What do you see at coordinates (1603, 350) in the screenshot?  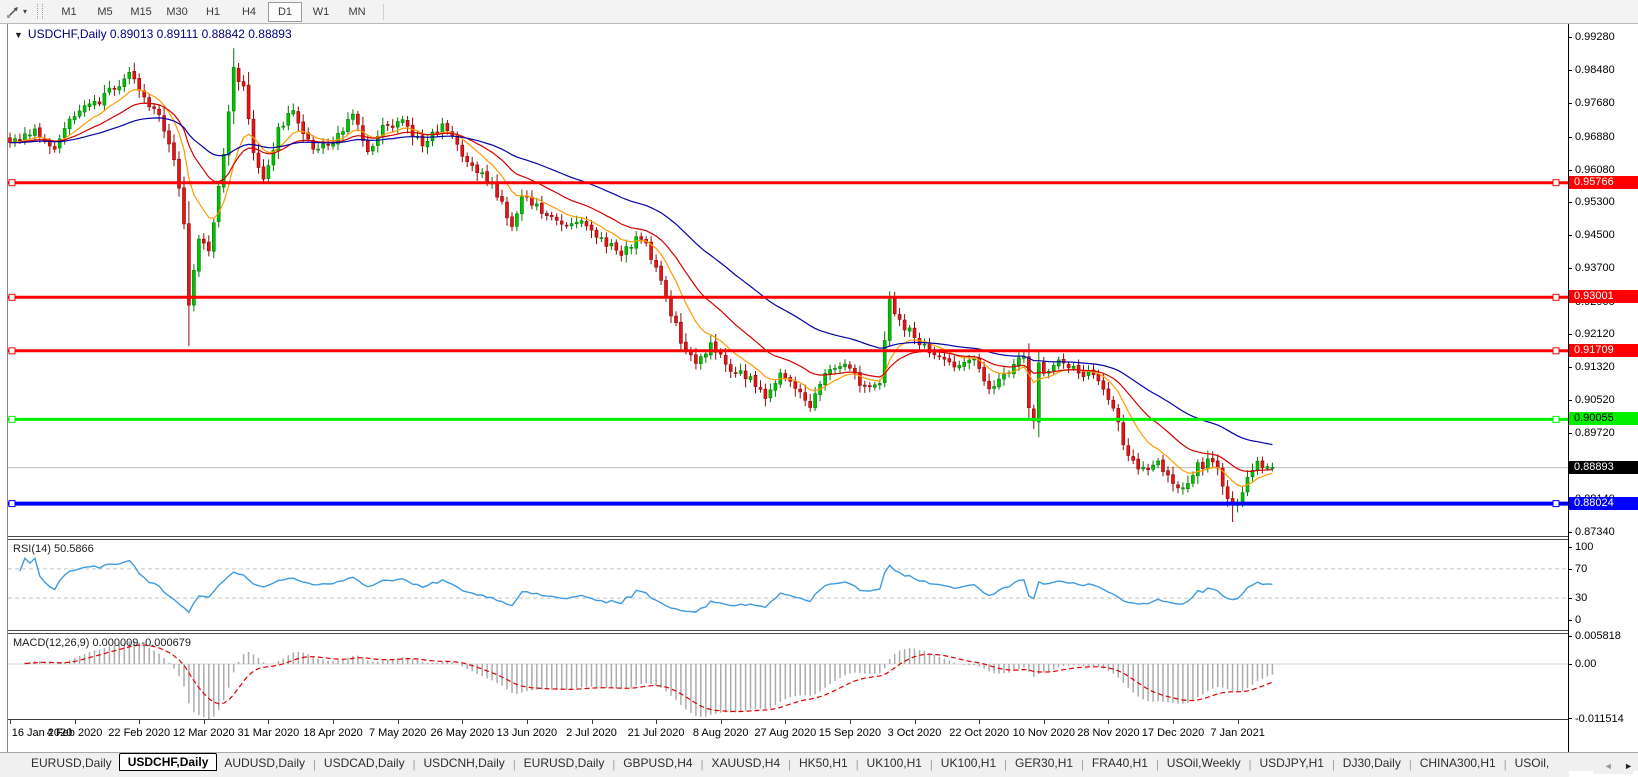 I see `price-label-0.91709: 0.91709` at bounding box center [1603, 350].